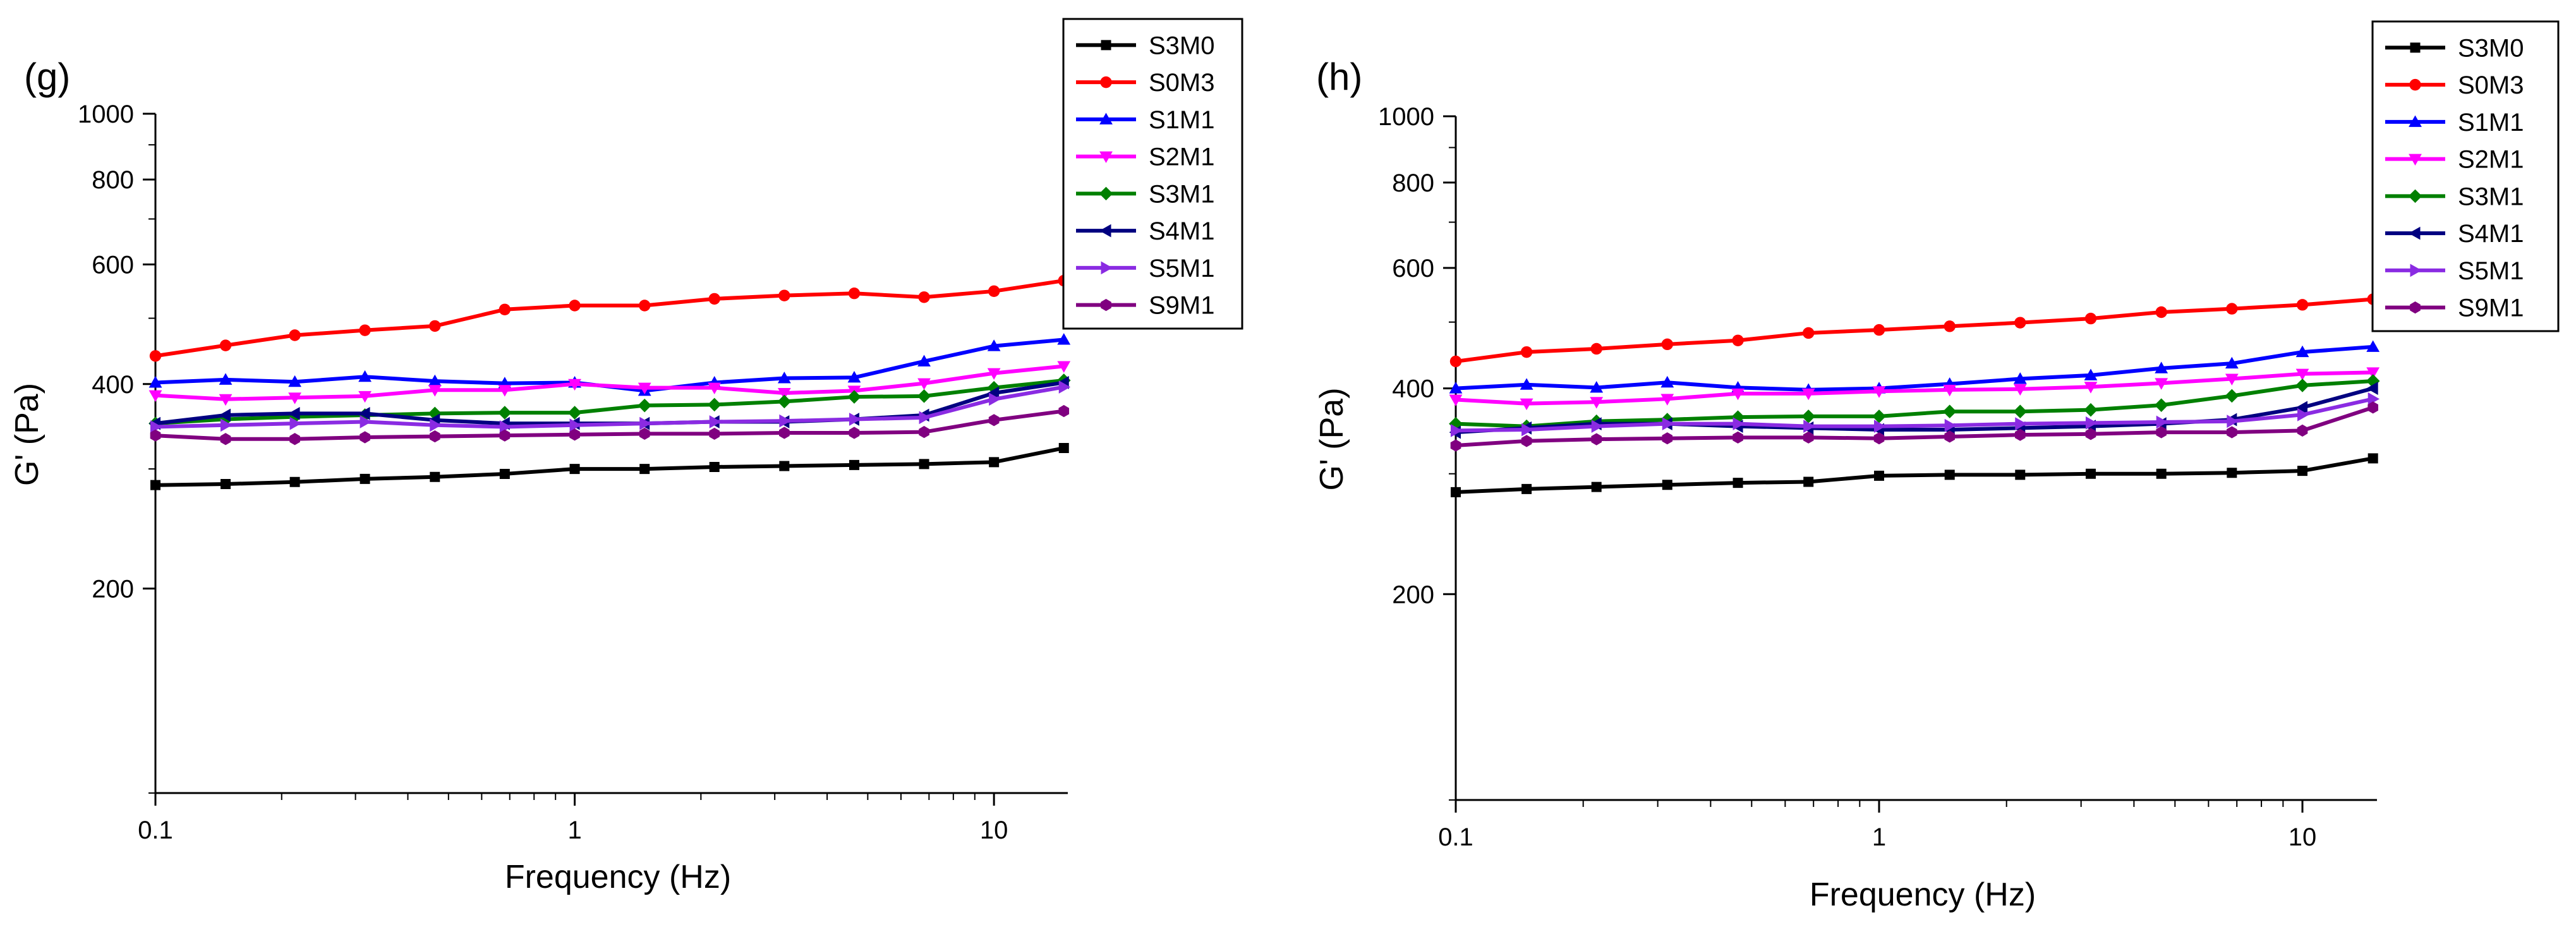 The image size is (2576, 927). I want to click on y-tick-label: 1000, so click(106, 114).